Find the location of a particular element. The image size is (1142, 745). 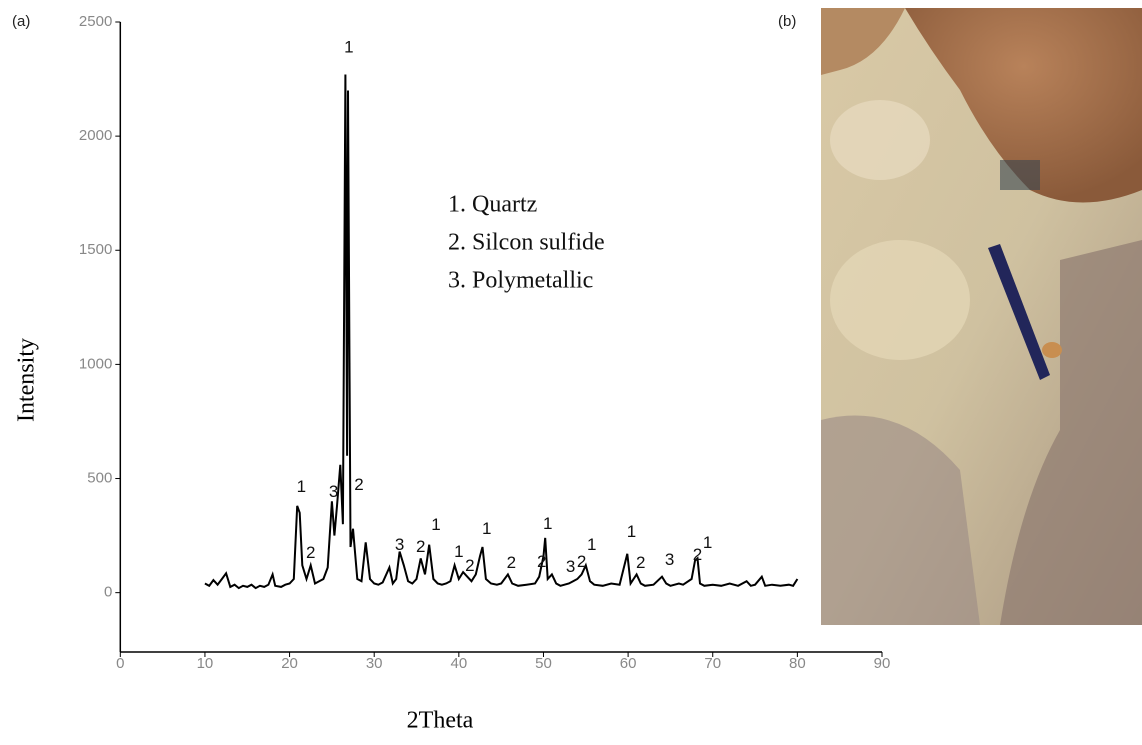

y-tick-label: 2500 is located at coordinates (95, 21).